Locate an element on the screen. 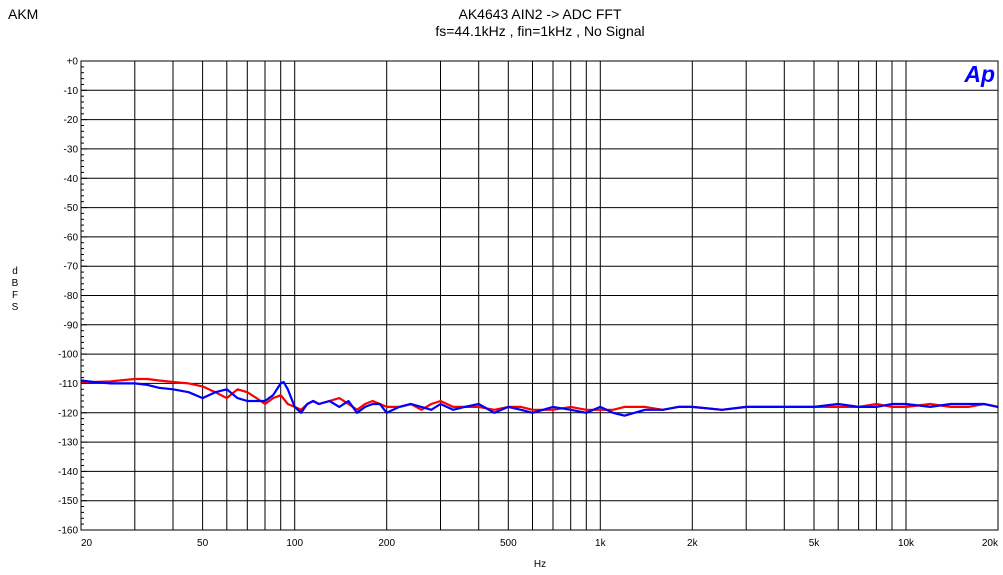 Image resolution: width=1003 pixels, height=575 pixels. y-tick-label: -70 is located at coordinates (71, 267).